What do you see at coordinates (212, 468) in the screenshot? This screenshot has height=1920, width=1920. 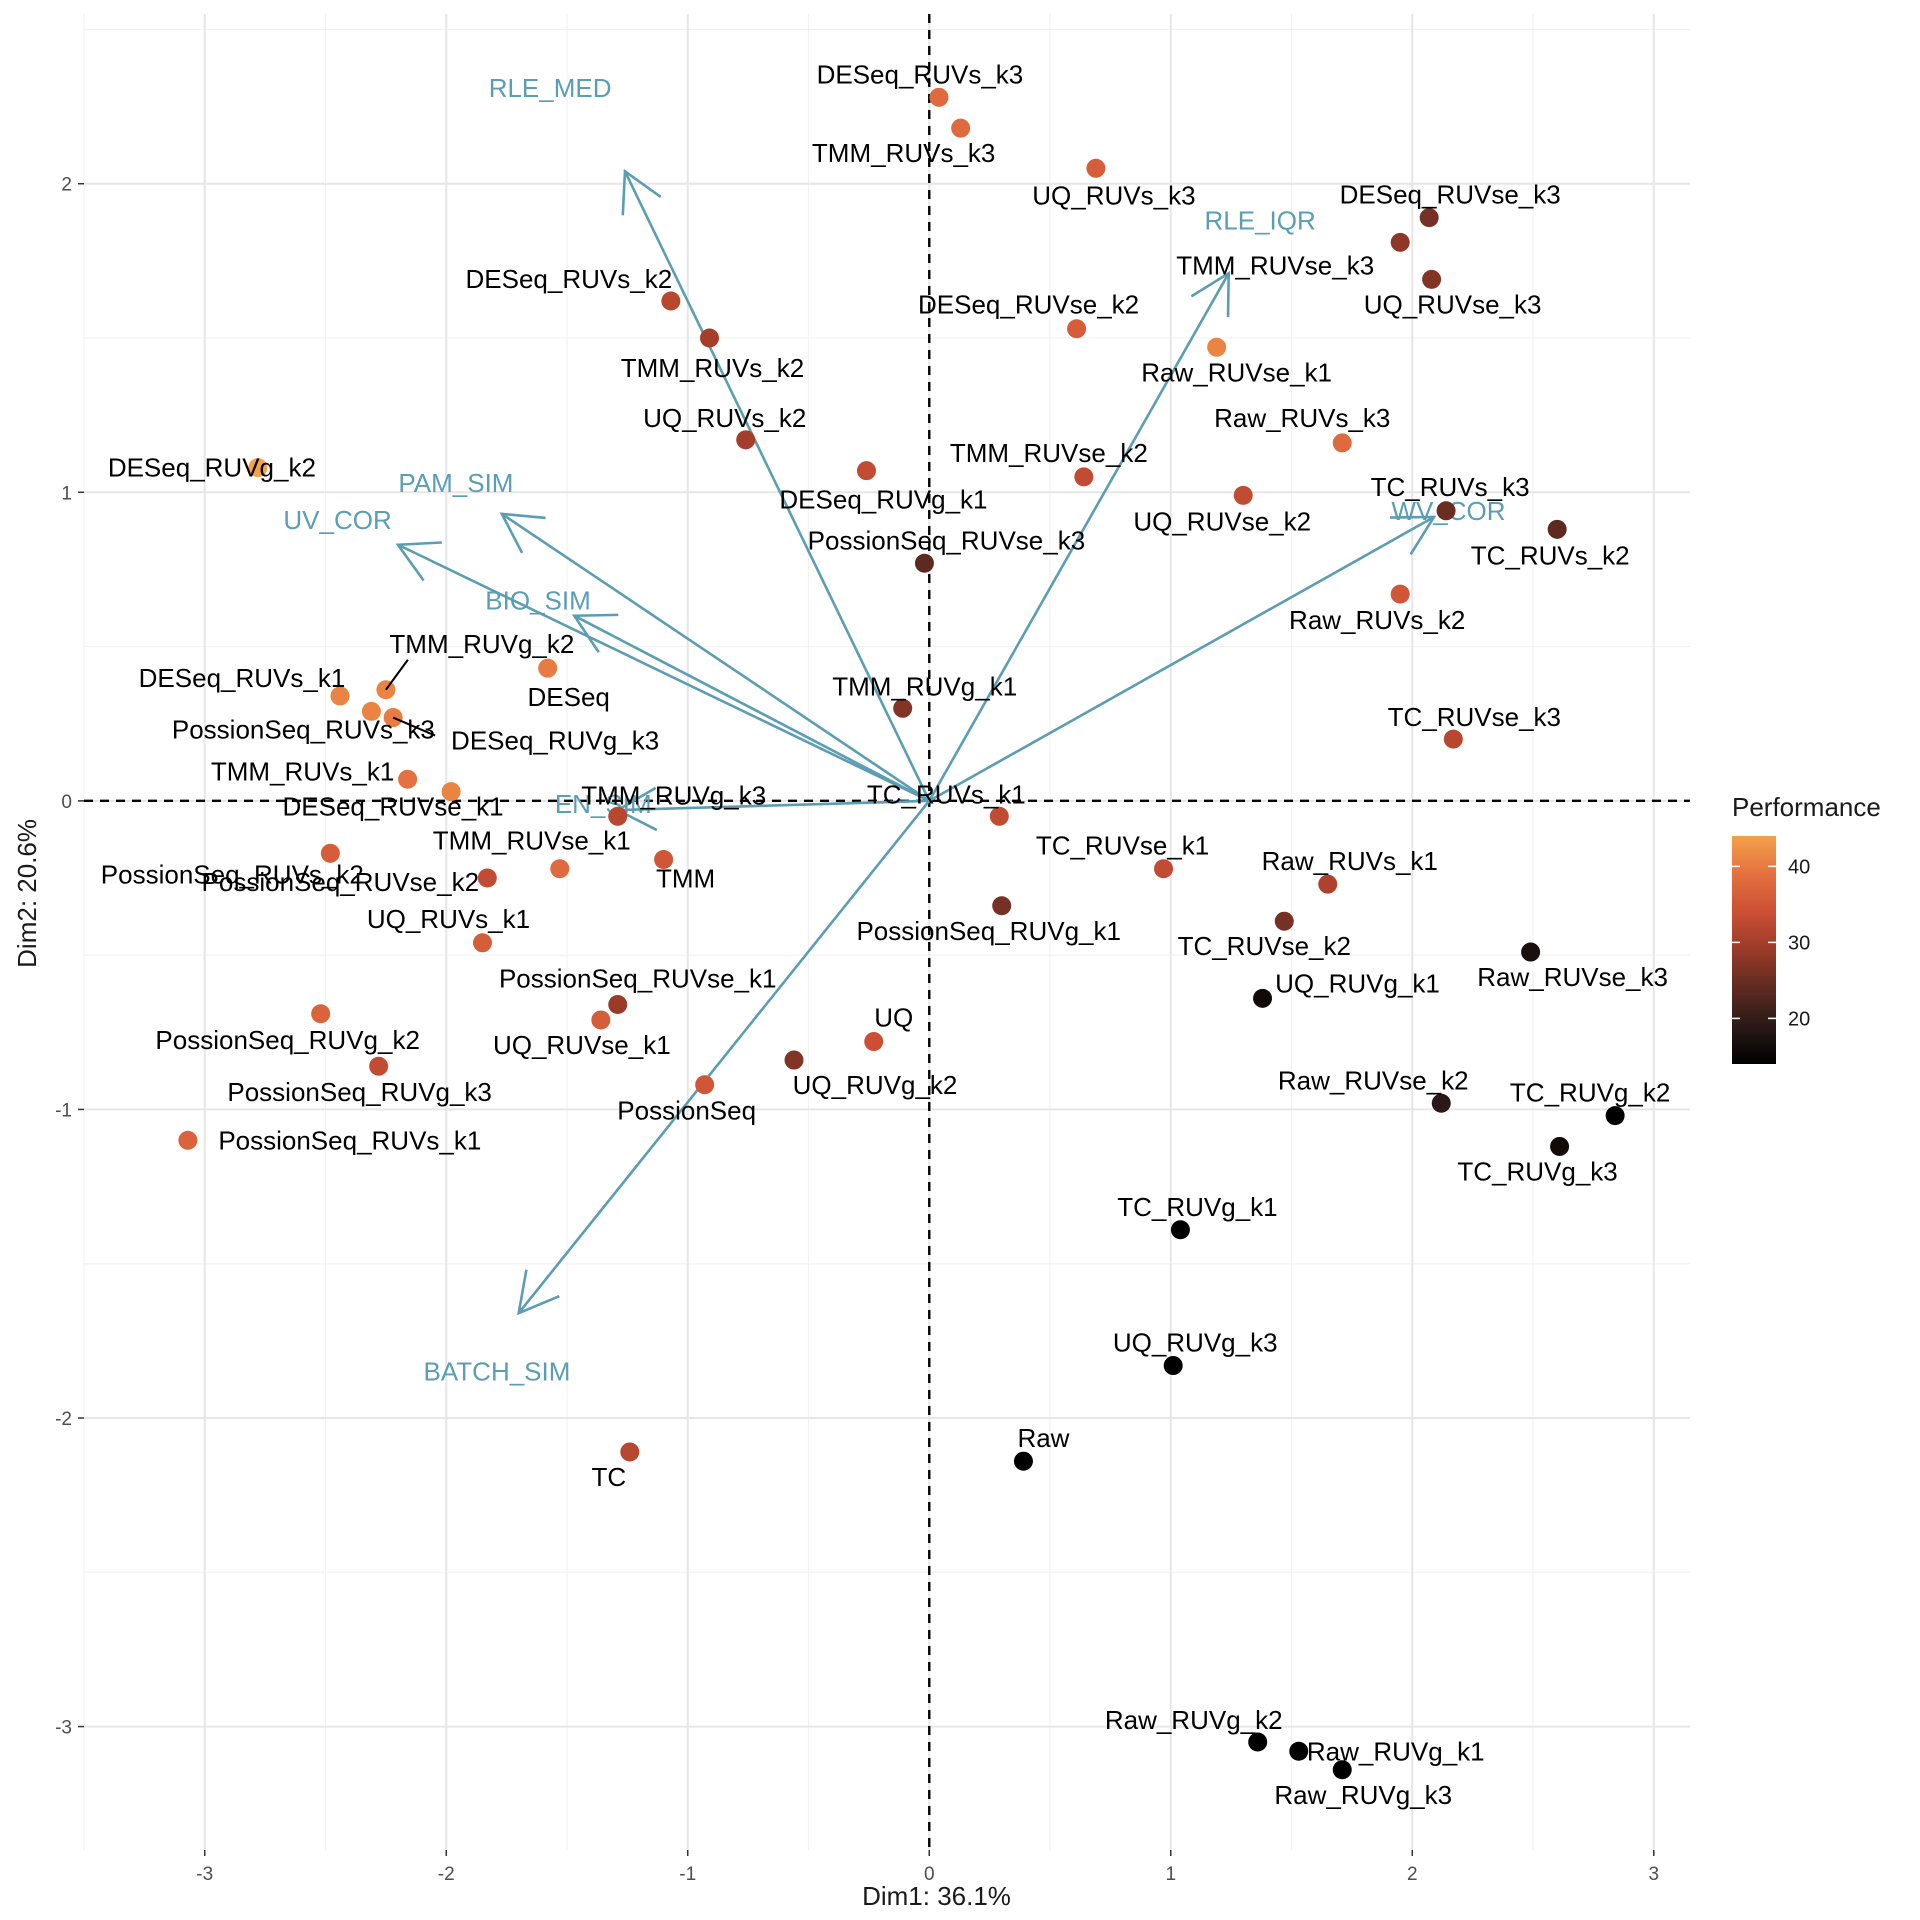 I see `point-label: DESeq_RUVg_k2` at bounding box center [212, 468].